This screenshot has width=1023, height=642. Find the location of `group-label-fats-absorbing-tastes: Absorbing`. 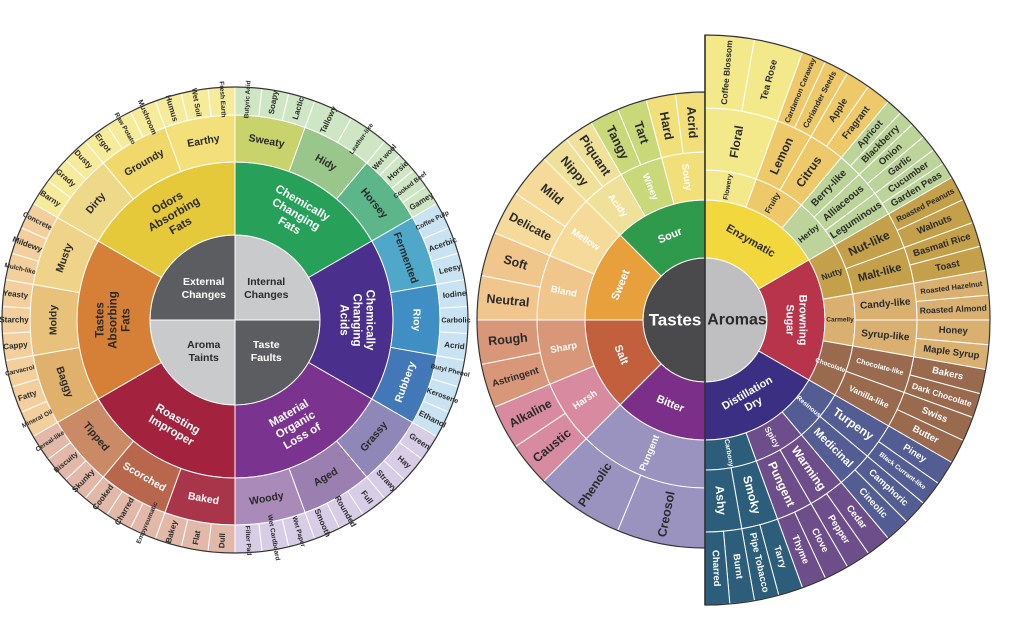

group-label-fats-absorbing-tastes: Absorbing is located at coordinates (114, 320).